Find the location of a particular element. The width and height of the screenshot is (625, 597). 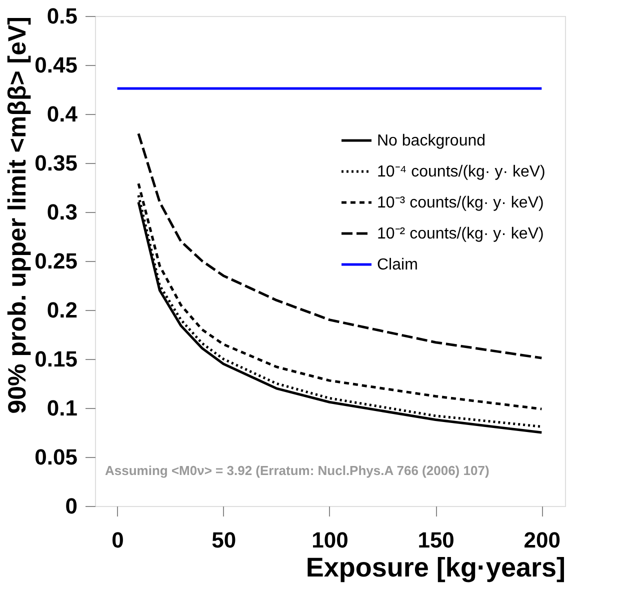

y-tick-label: 0 is located at coordinates (71, 506).